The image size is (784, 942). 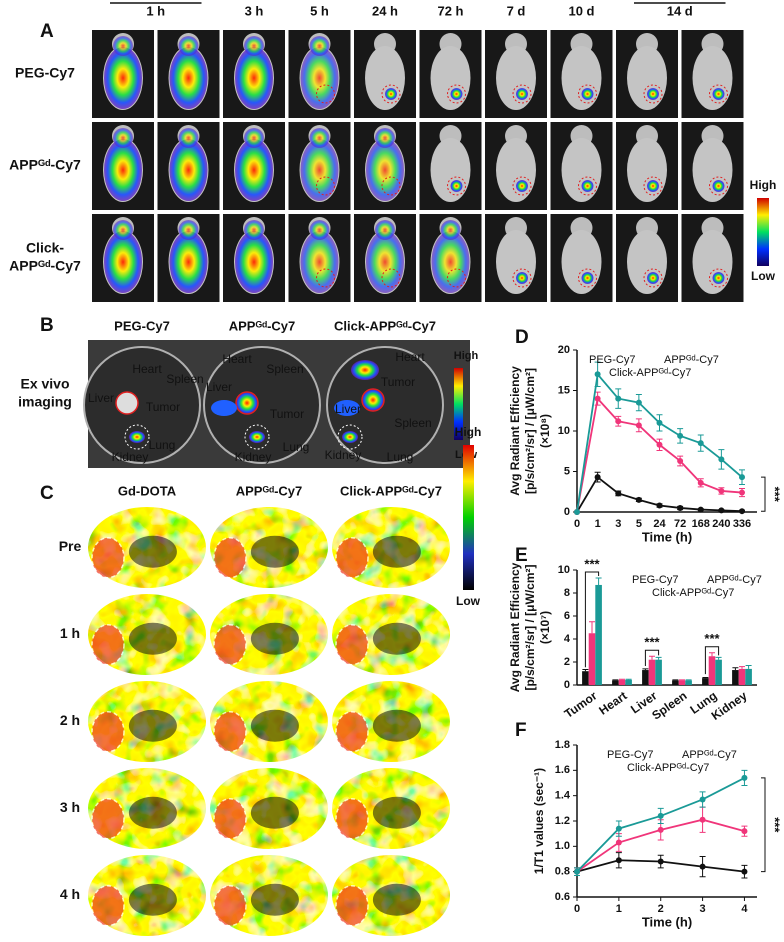 What do you see at coordinates (585, 670) in the screenshot?
I see `error-bar` at bounding box center [585, 670].